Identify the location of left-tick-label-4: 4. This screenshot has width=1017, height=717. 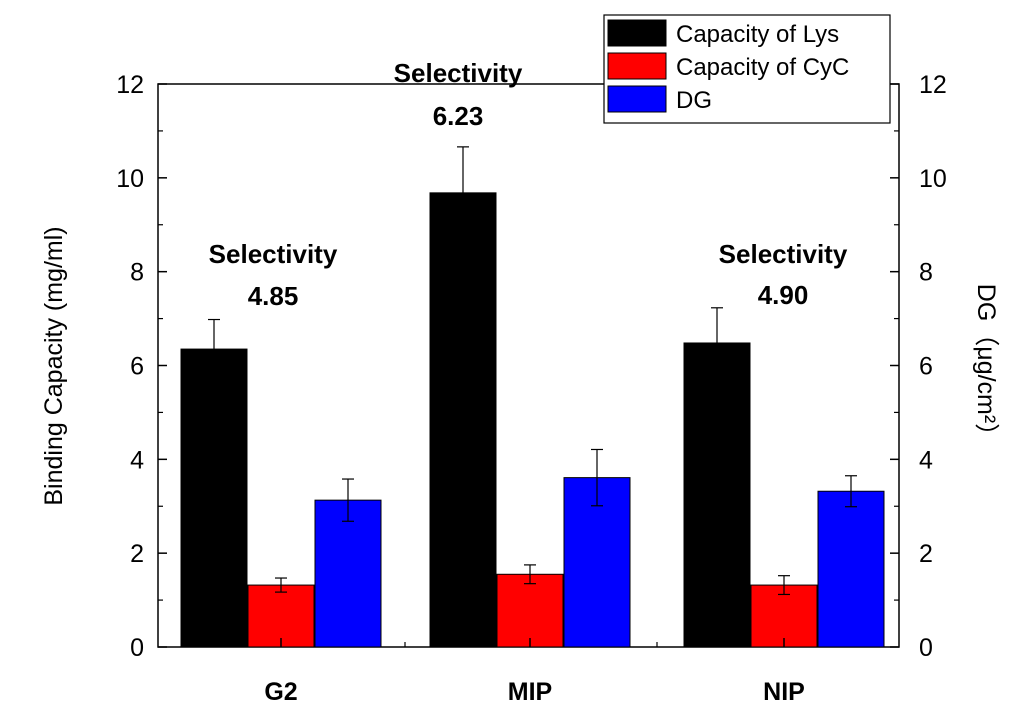
(137, 460).